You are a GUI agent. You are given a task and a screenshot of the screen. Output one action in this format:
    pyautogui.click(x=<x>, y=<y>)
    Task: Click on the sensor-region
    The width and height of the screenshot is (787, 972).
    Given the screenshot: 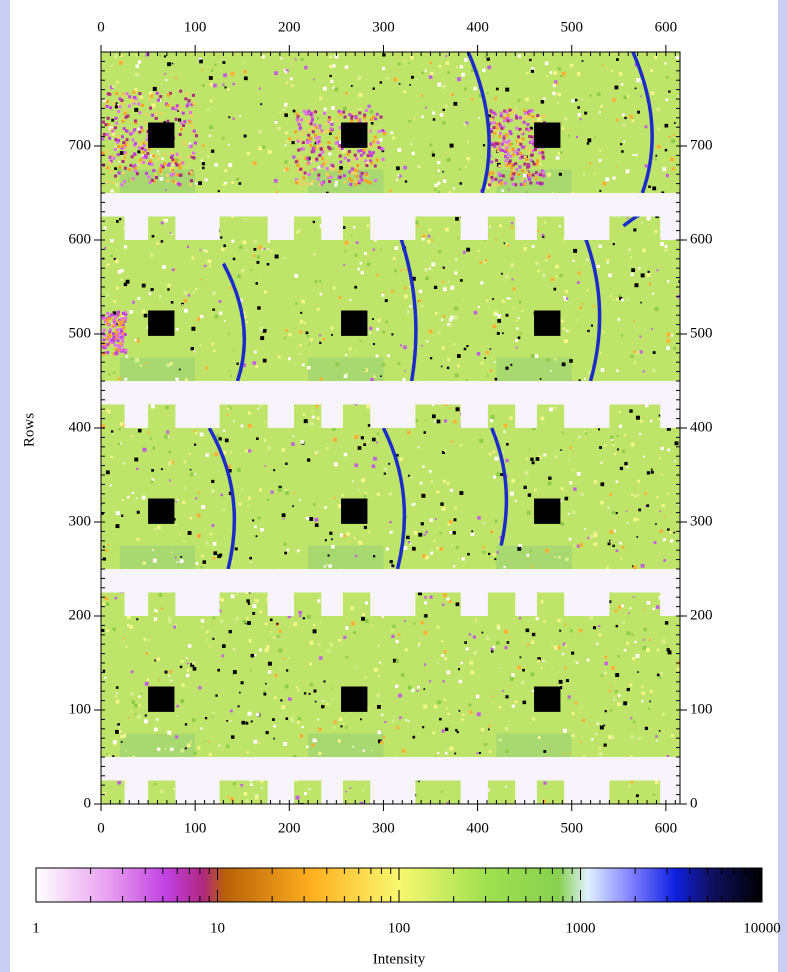 What is the action you would take?
    pyautogui.click(x=437, y=229)
    